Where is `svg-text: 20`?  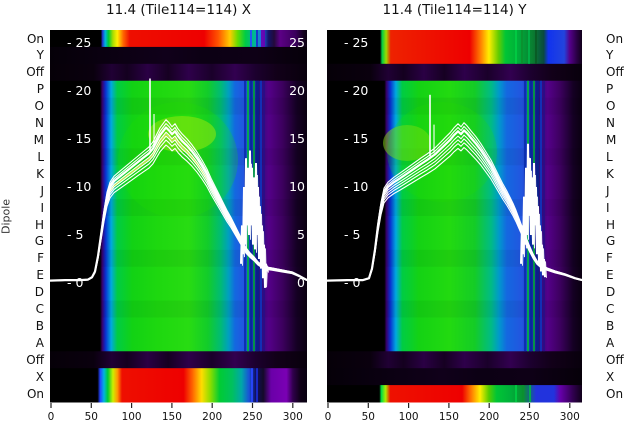
svg-text: 20 is located at coordinates (297, 90).